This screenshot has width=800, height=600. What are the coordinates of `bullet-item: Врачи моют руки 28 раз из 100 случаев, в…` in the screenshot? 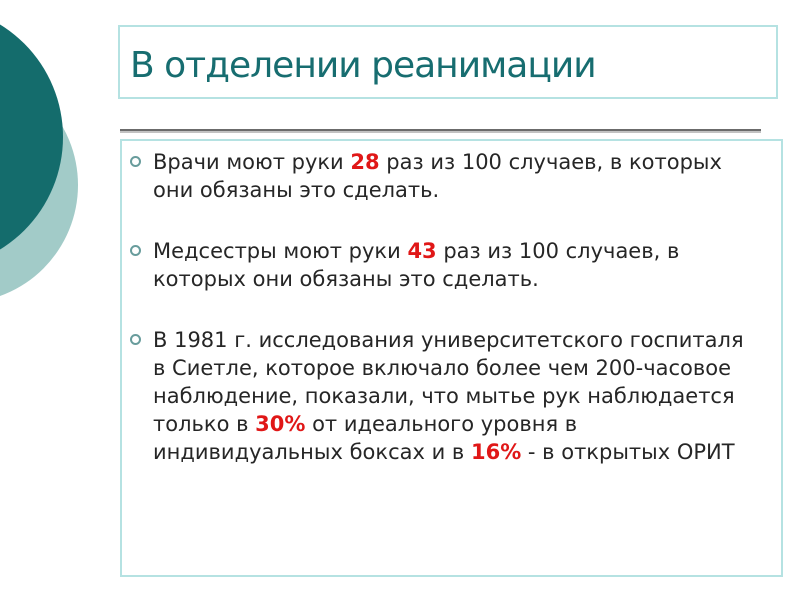 It's located at (452, 176).